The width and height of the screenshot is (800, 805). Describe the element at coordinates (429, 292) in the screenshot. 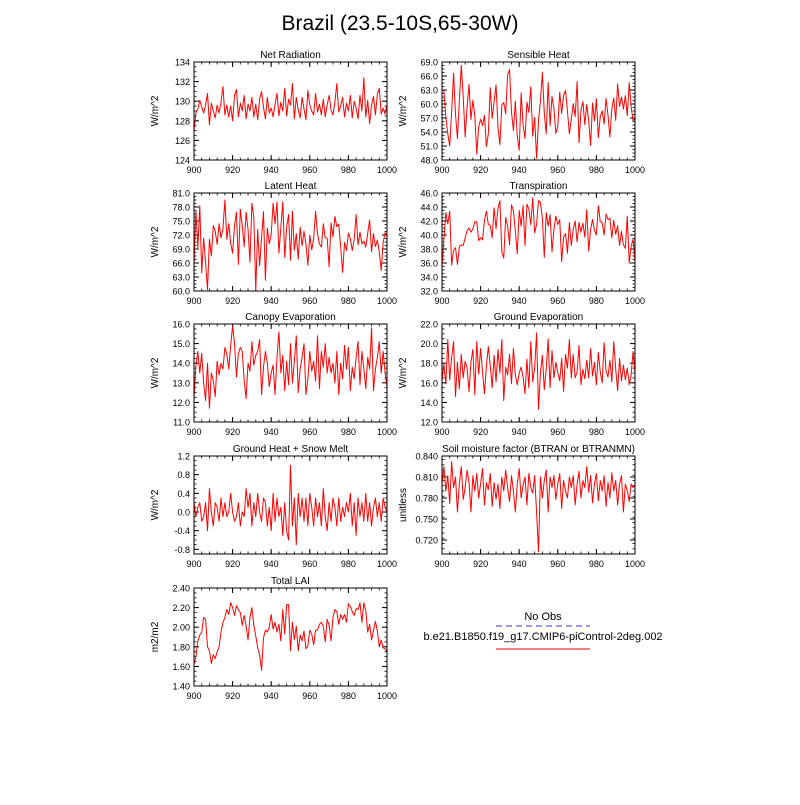

I see `y-tick-label: 32.0` at that location.